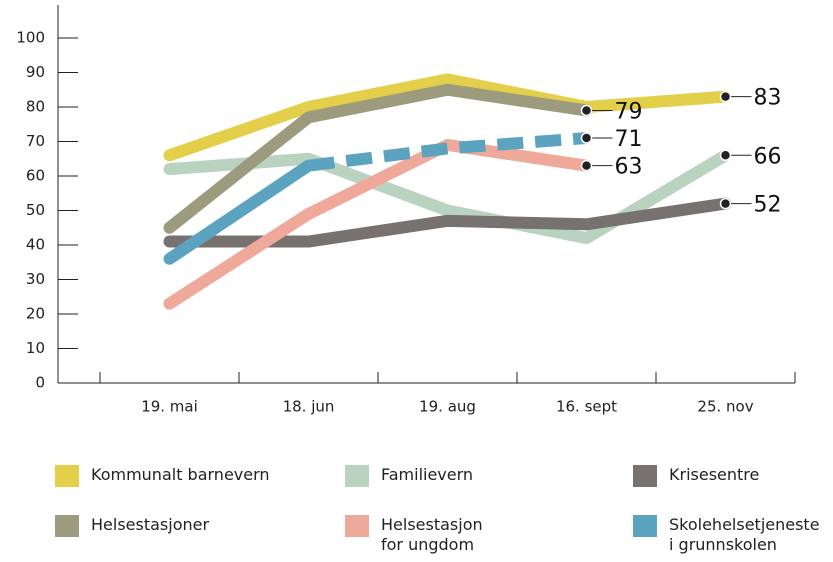 The width and height of the screenshot is (833, 562). Describe the element at coordinates (768, 98) in the screenshot. I see `end-label: 83` at that location.